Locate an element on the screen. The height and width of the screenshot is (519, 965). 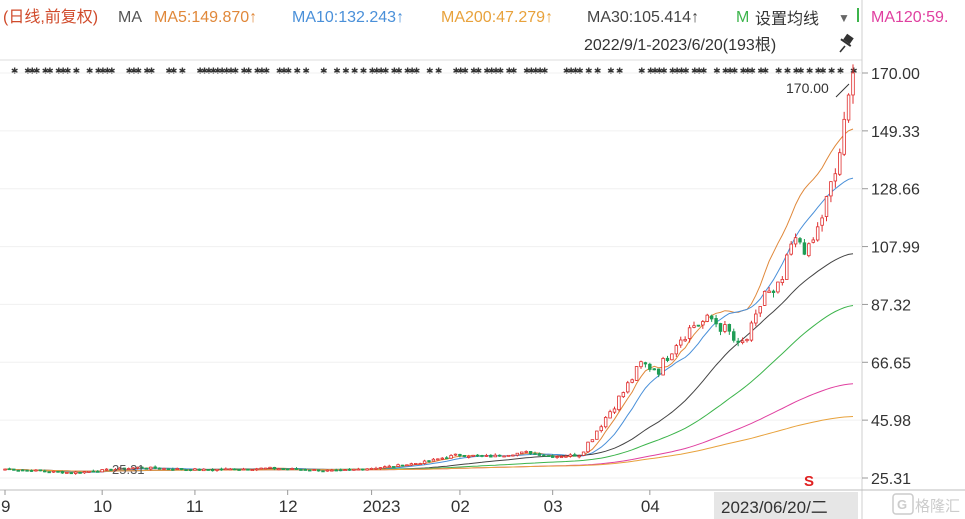
settings-chevron-down-icon: ▼ is located at coordinates (844, 18).